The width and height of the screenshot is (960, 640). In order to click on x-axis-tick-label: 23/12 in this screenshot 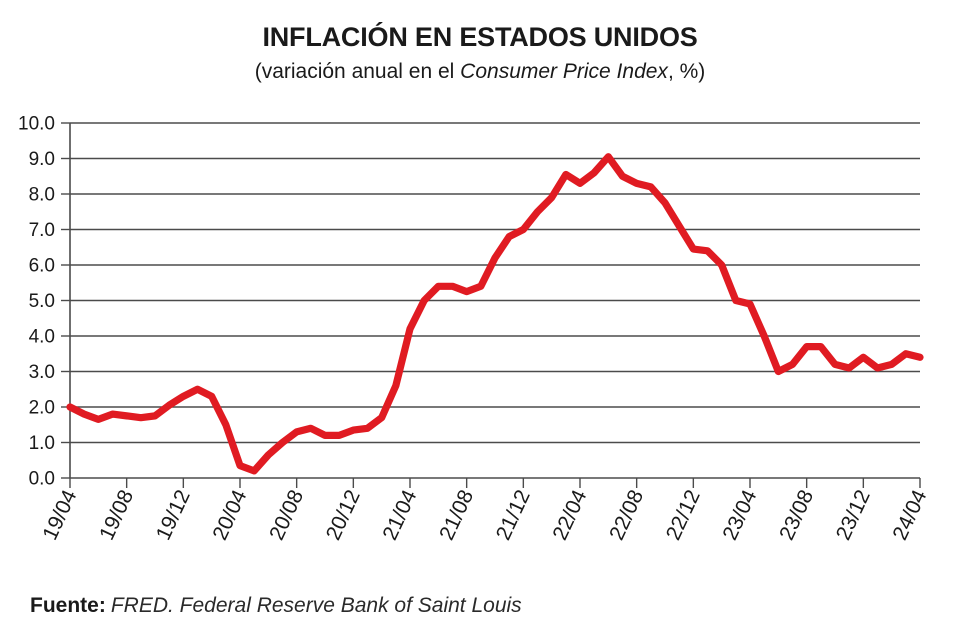, I will do `click(853, 516)`.